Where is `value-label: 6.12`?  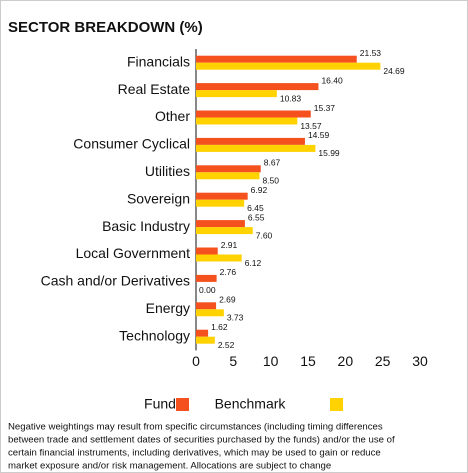 value-label: 6.12 is located at coordinates (253, 263).